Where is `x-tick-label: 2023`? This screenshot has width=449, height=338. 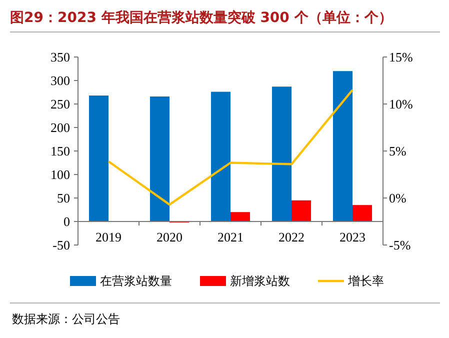 x-tick-label: 2023 is located at coordinates (353, 237).